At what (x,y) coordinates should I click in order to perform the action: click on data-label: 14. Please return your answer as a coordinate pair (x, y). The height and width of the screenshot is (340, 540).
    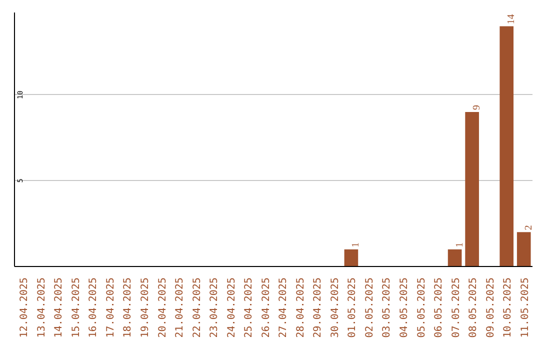
    Looking at the image, I should click on (512, 19).